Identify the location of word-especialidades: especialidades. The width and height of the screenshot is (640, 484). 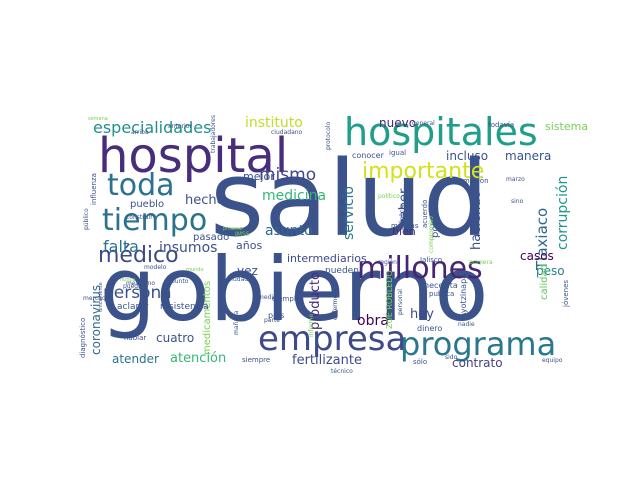
(152, 127).